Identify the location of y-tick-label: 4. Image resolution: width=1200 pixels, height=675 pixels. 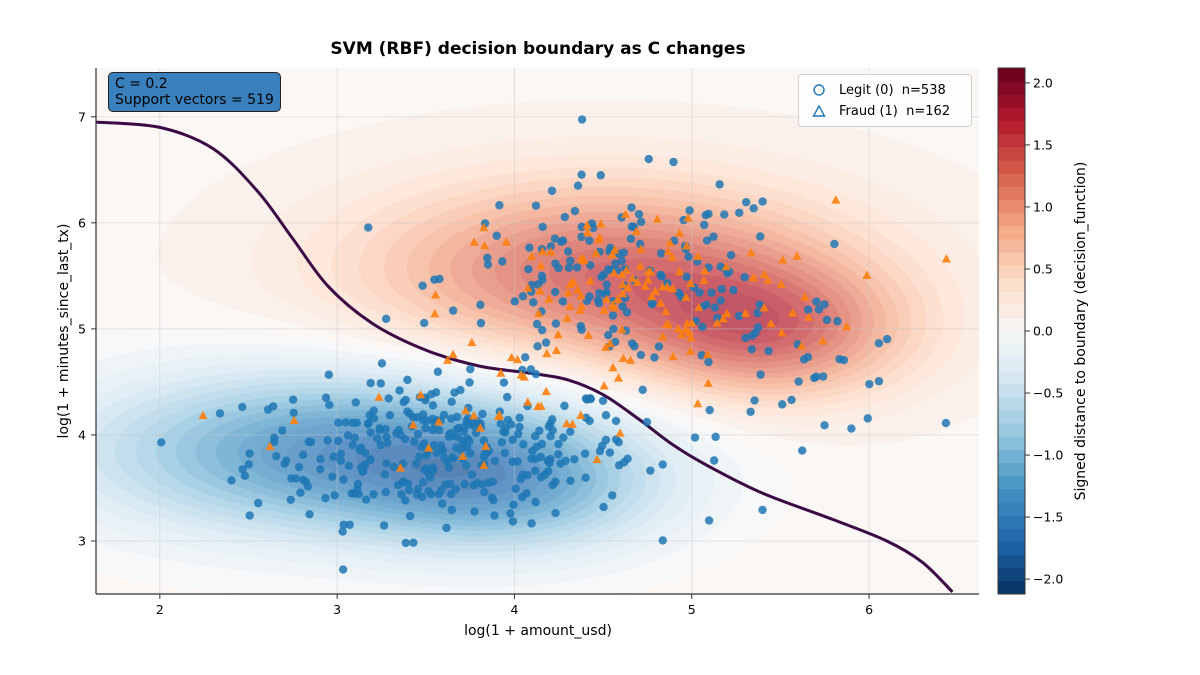
(82, 434).